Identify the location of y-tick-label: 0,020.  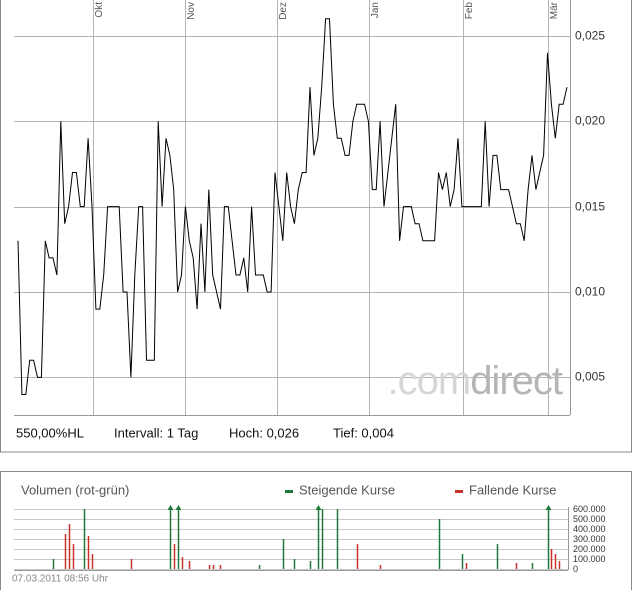
(590, 121).